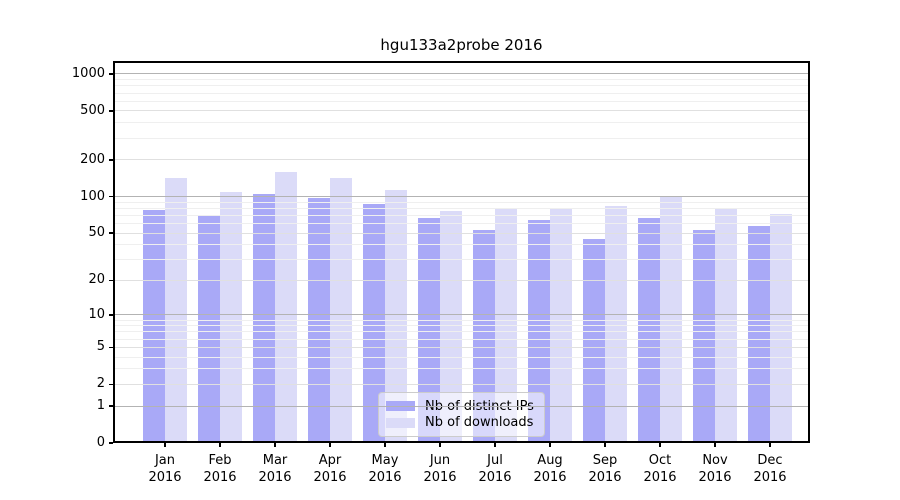 Image resolution: width=900 pixels, height=500 pixels. I want to click on bar-may-downloads, so click(396, 316).